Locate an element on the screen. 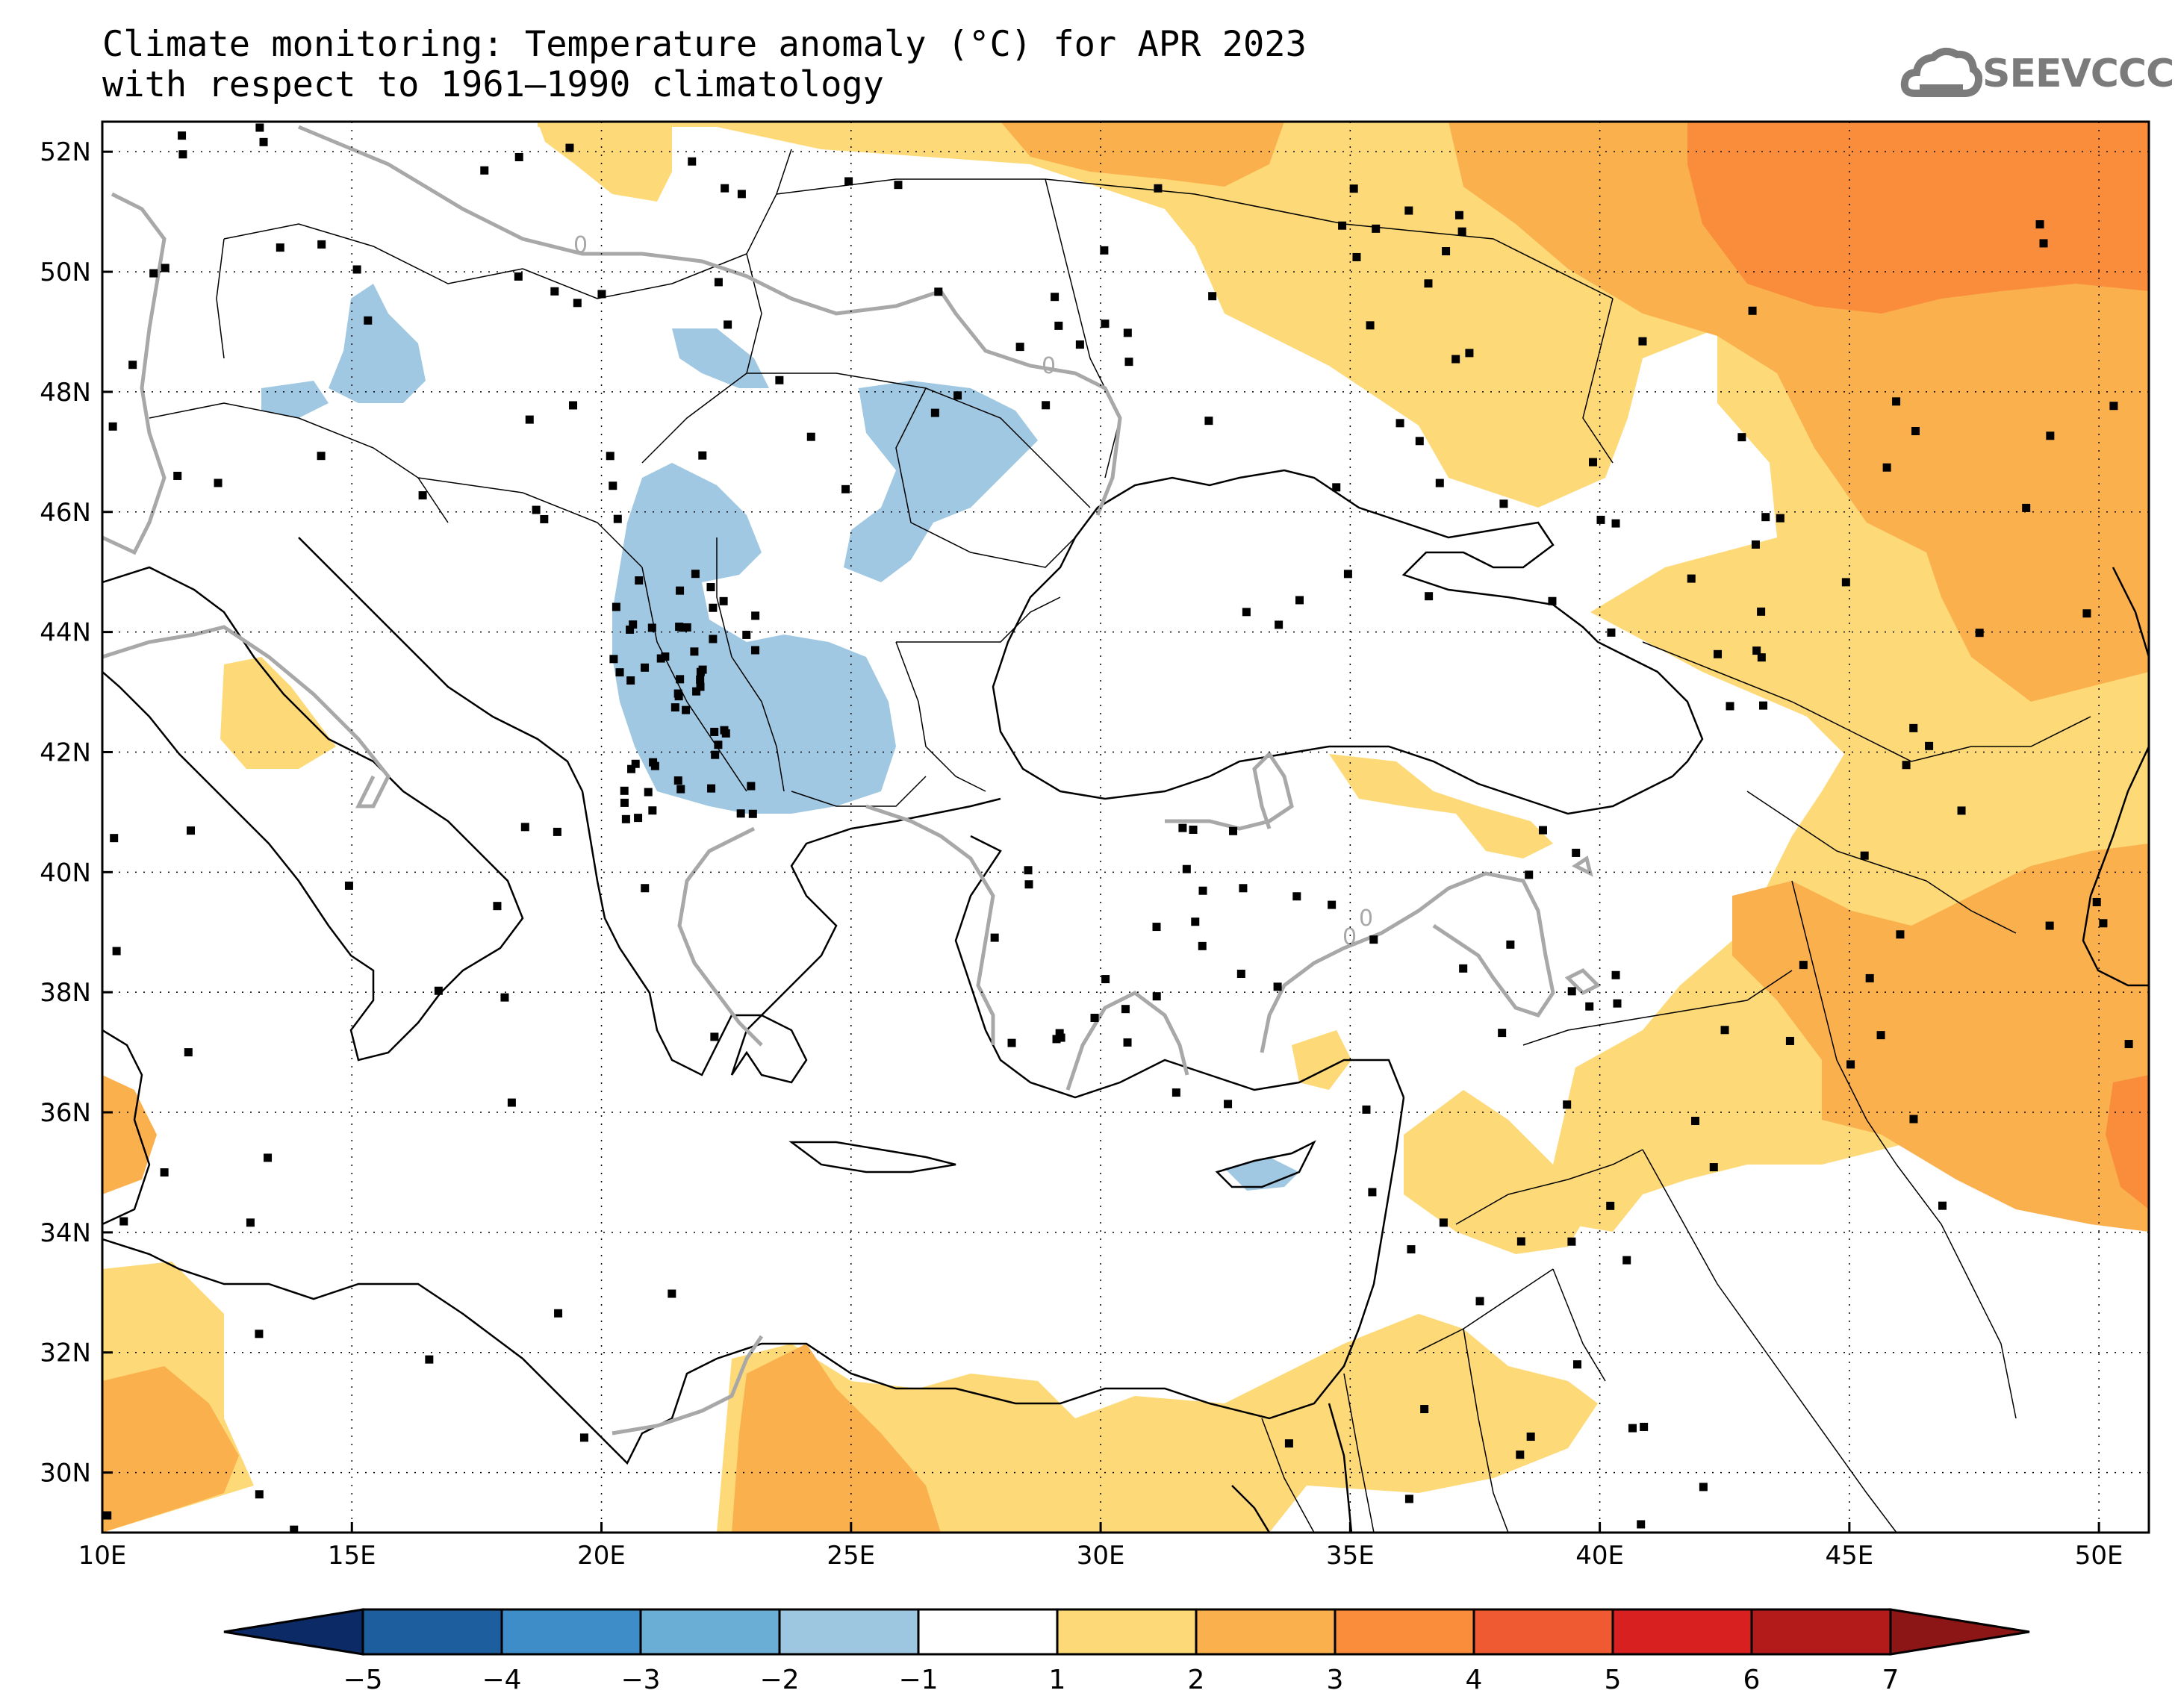 The height and width of the screenshot is (1708, 2175). lat-tick-label: 32N is located at coordinates (65, 1353).